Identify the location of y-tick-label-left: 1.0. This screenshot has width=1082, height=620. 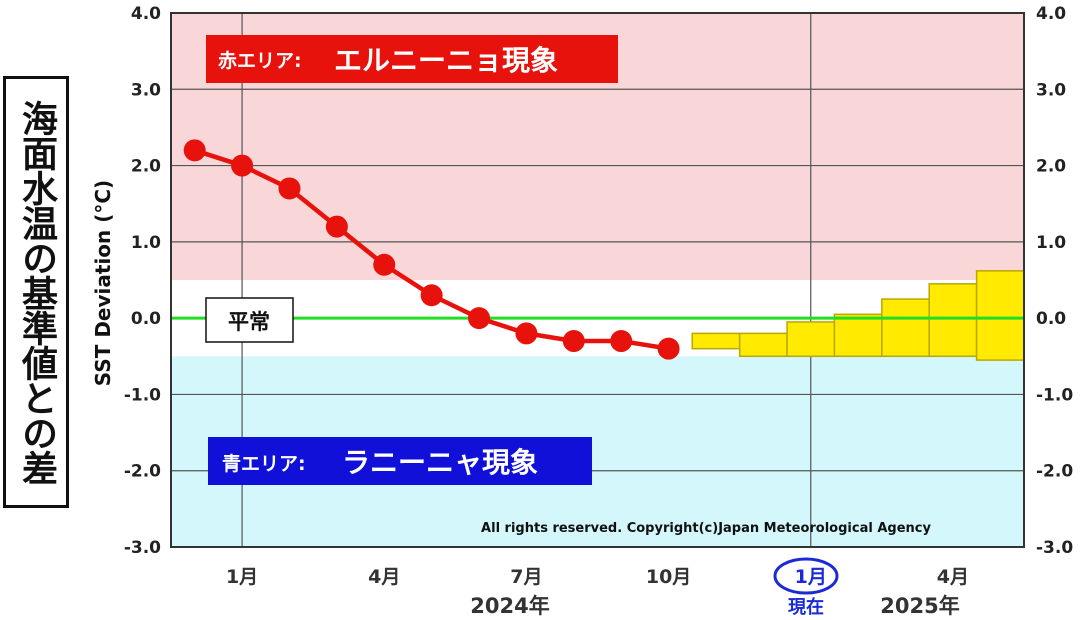
(146, 243).